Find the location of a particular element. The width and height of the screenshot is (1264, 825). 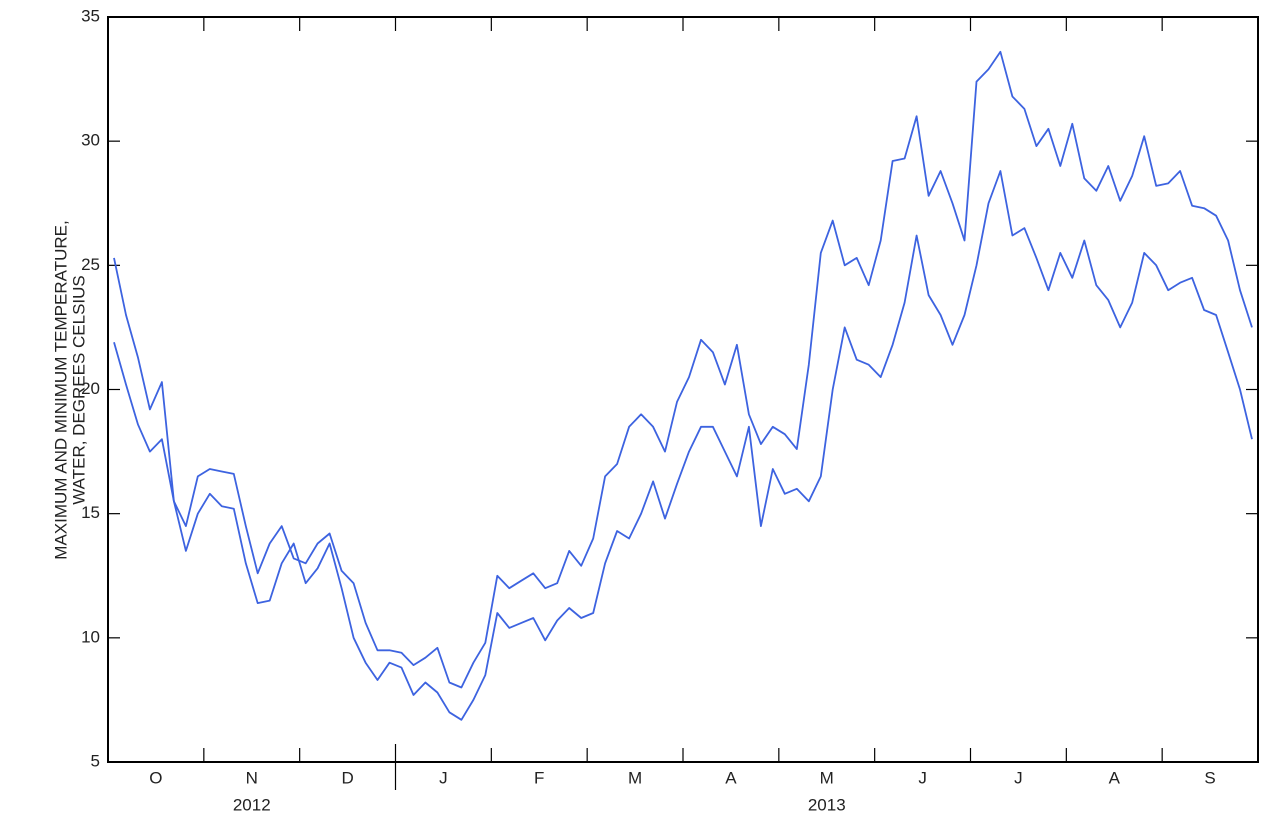

y-tick-label: 5 is located at coordinates (95, 760).